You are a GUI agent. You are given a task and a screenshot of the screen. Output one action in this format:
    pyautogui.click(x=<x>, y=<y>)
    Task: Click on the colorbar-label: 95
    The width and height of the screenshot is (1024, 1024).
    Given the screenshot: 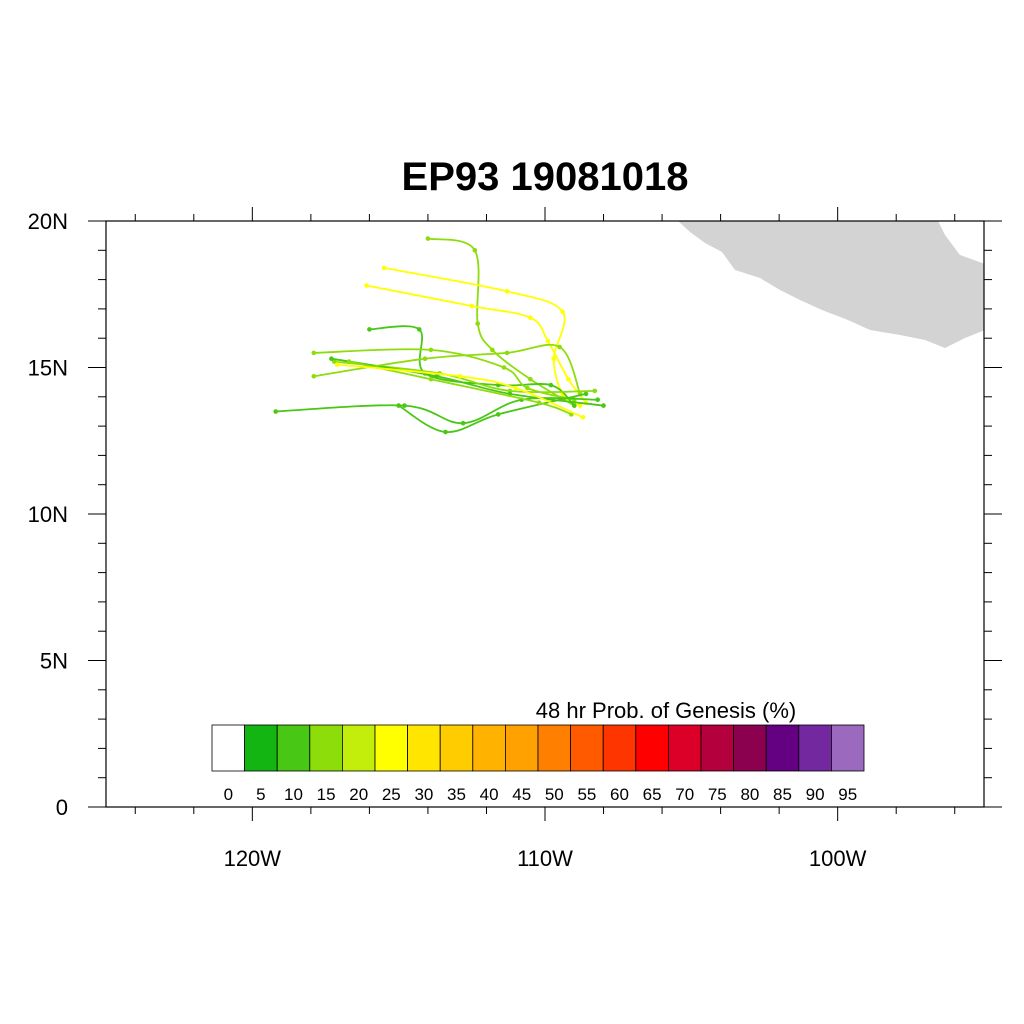 What is the action you would take?
    pyautogui.click(x=847, y=794)
    